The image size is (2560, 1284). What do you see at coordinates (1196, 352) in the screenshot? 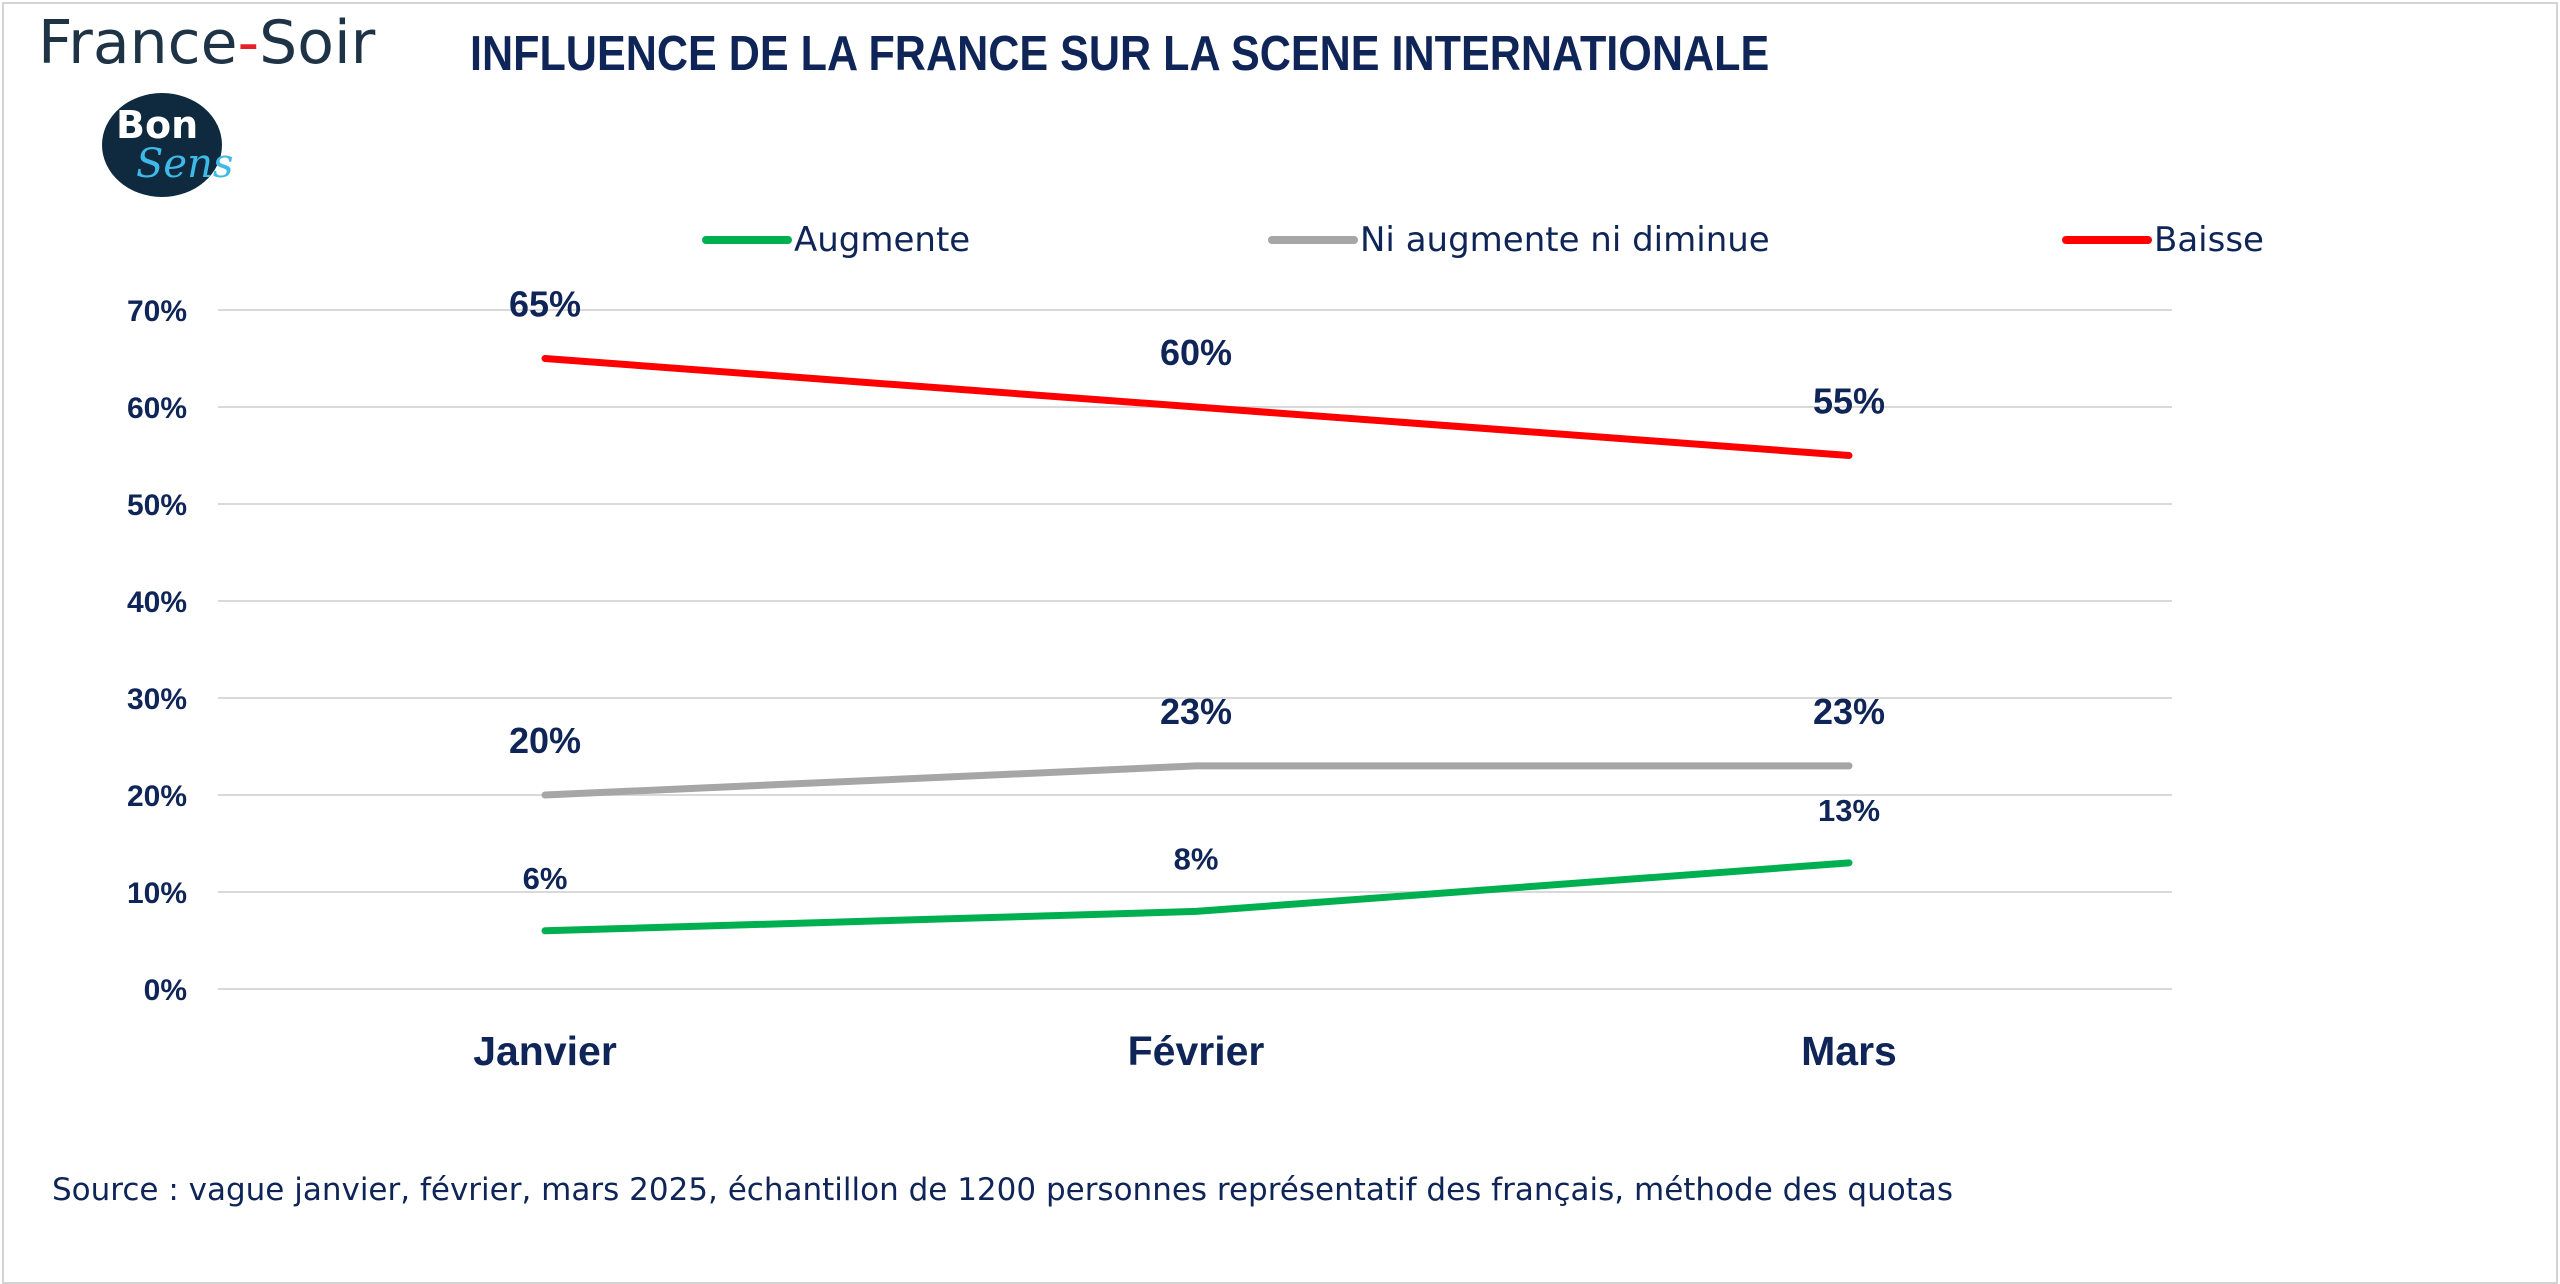
I see `data-label: 60%` at bounding box center [1196, 352].